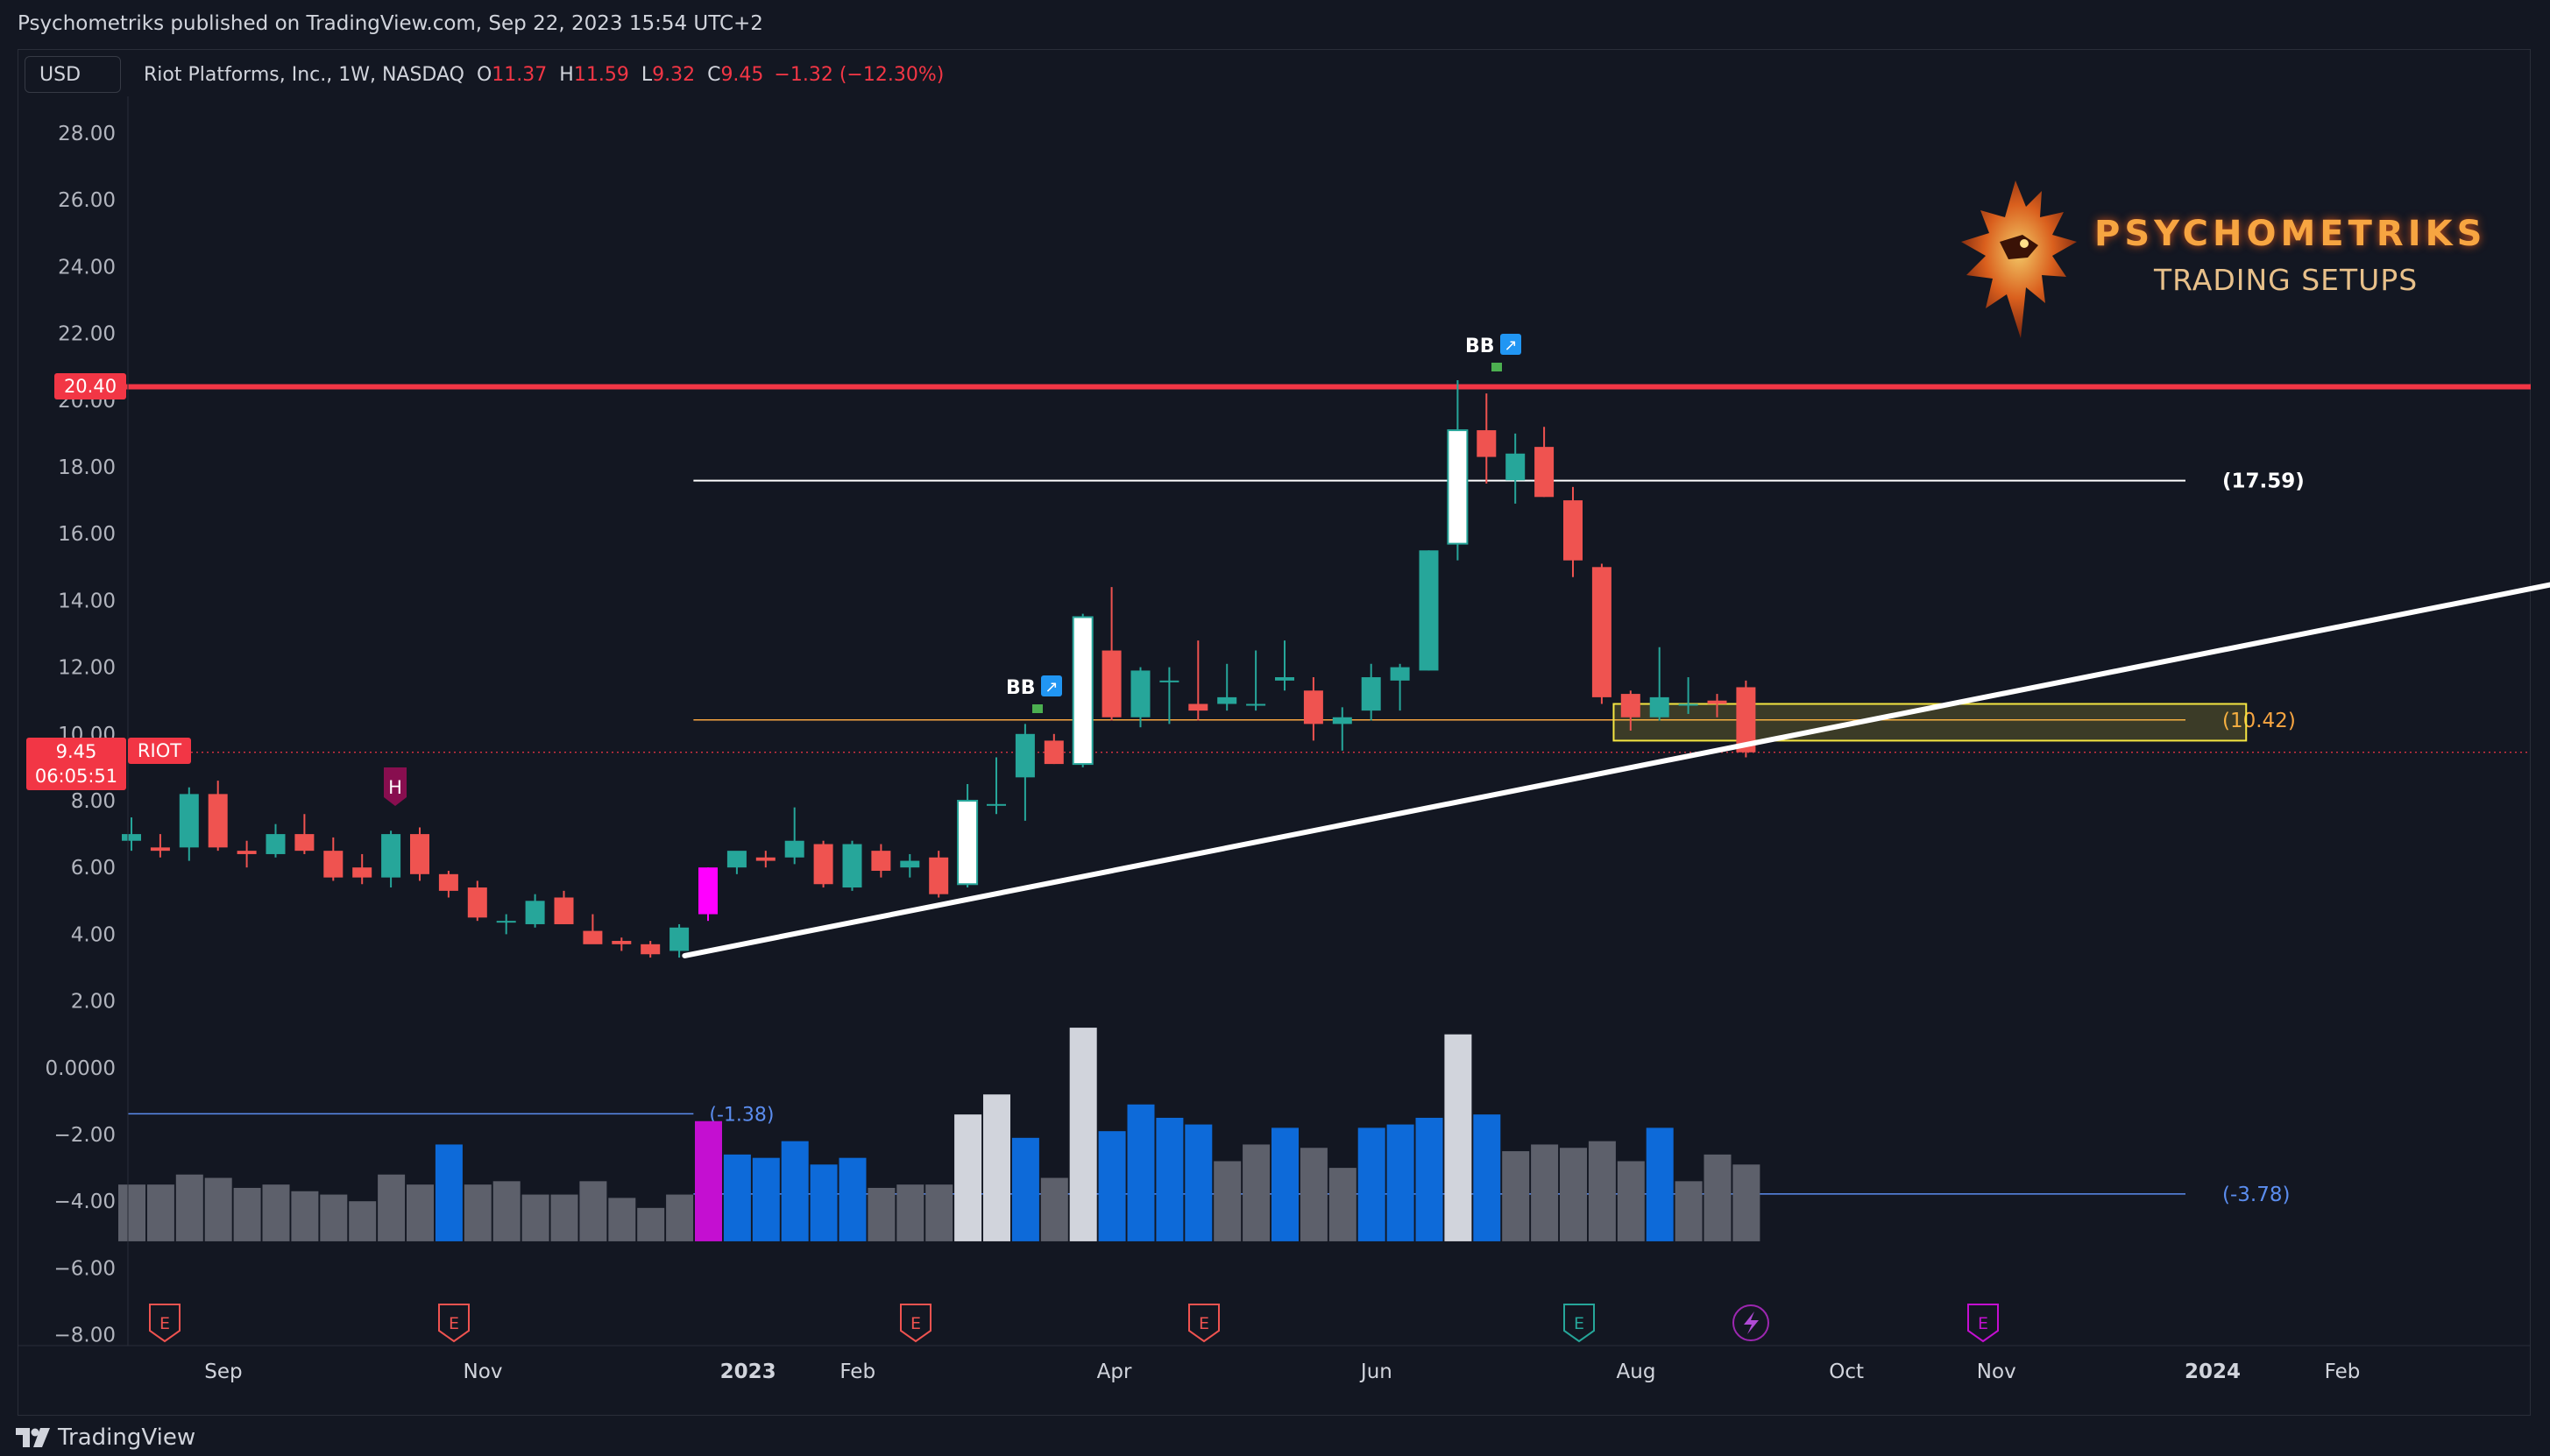  What do you see at coordinates (87, 534) in the screenshot?
I see `price-tick-label: 16.00` at bounding box center [87, 534].